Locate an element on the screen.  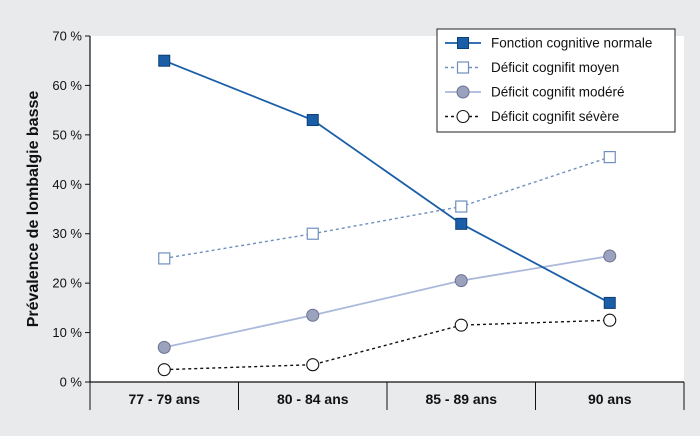
legend-item: Déficit cognifit moyen is located at coordinates (532, 67).